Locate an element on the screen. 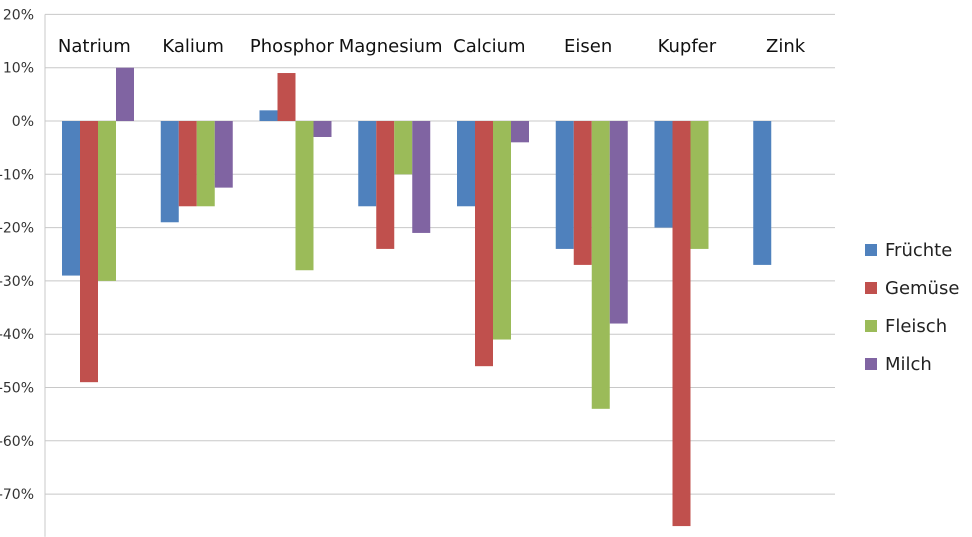 This screenshot has height=537, width=972. bar-phosphor-fleisch is located at coordinates (304, 196).